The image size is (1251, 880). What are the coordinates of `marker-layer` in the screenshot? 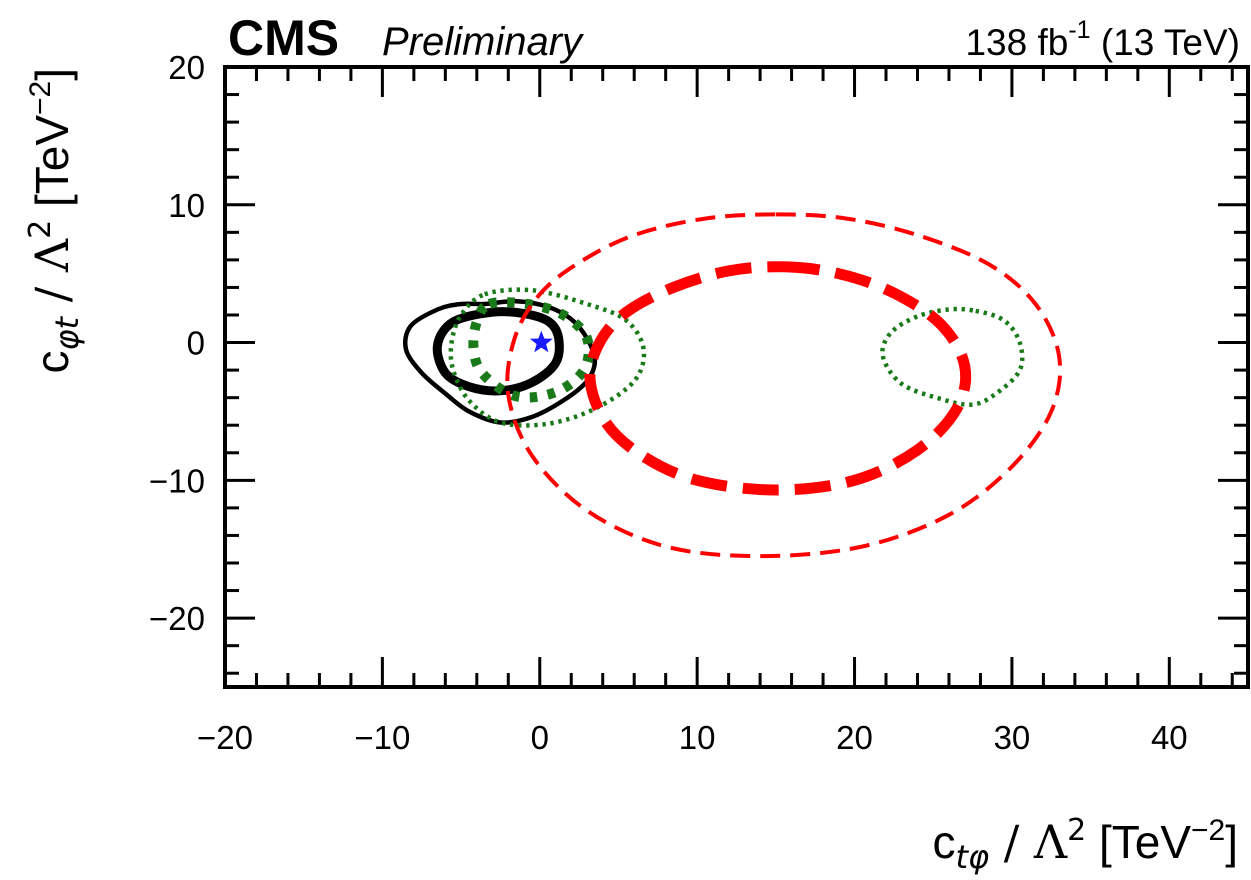 It's located at (541, 341).